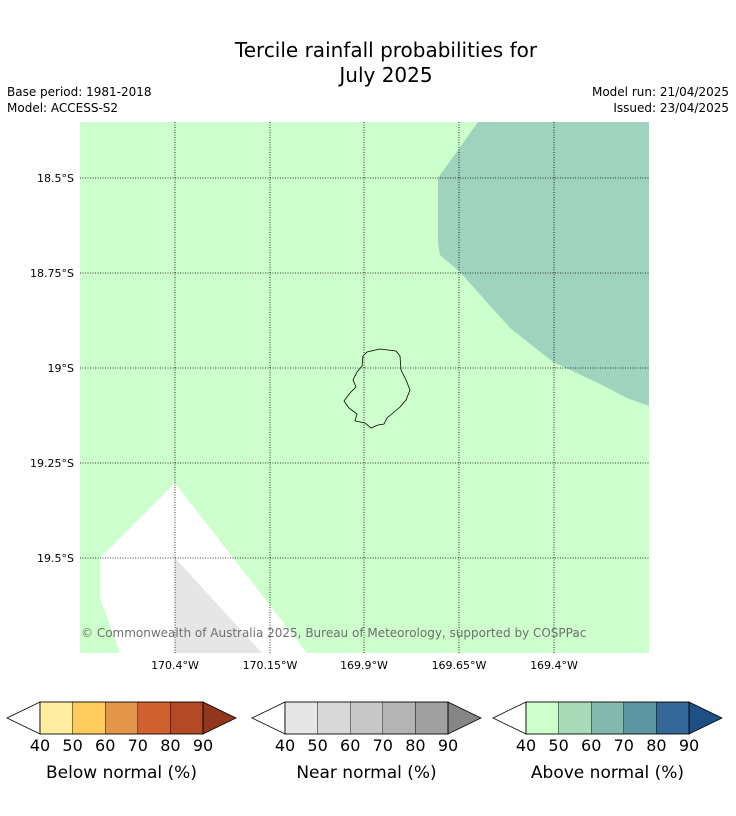 The height and width of the screenshot is (816, 736). What do you see at coordinates (448, 745) in the screenshot?
I see `colorbar-near-normal-tick-90: 90` at bounding box center [448, 745].